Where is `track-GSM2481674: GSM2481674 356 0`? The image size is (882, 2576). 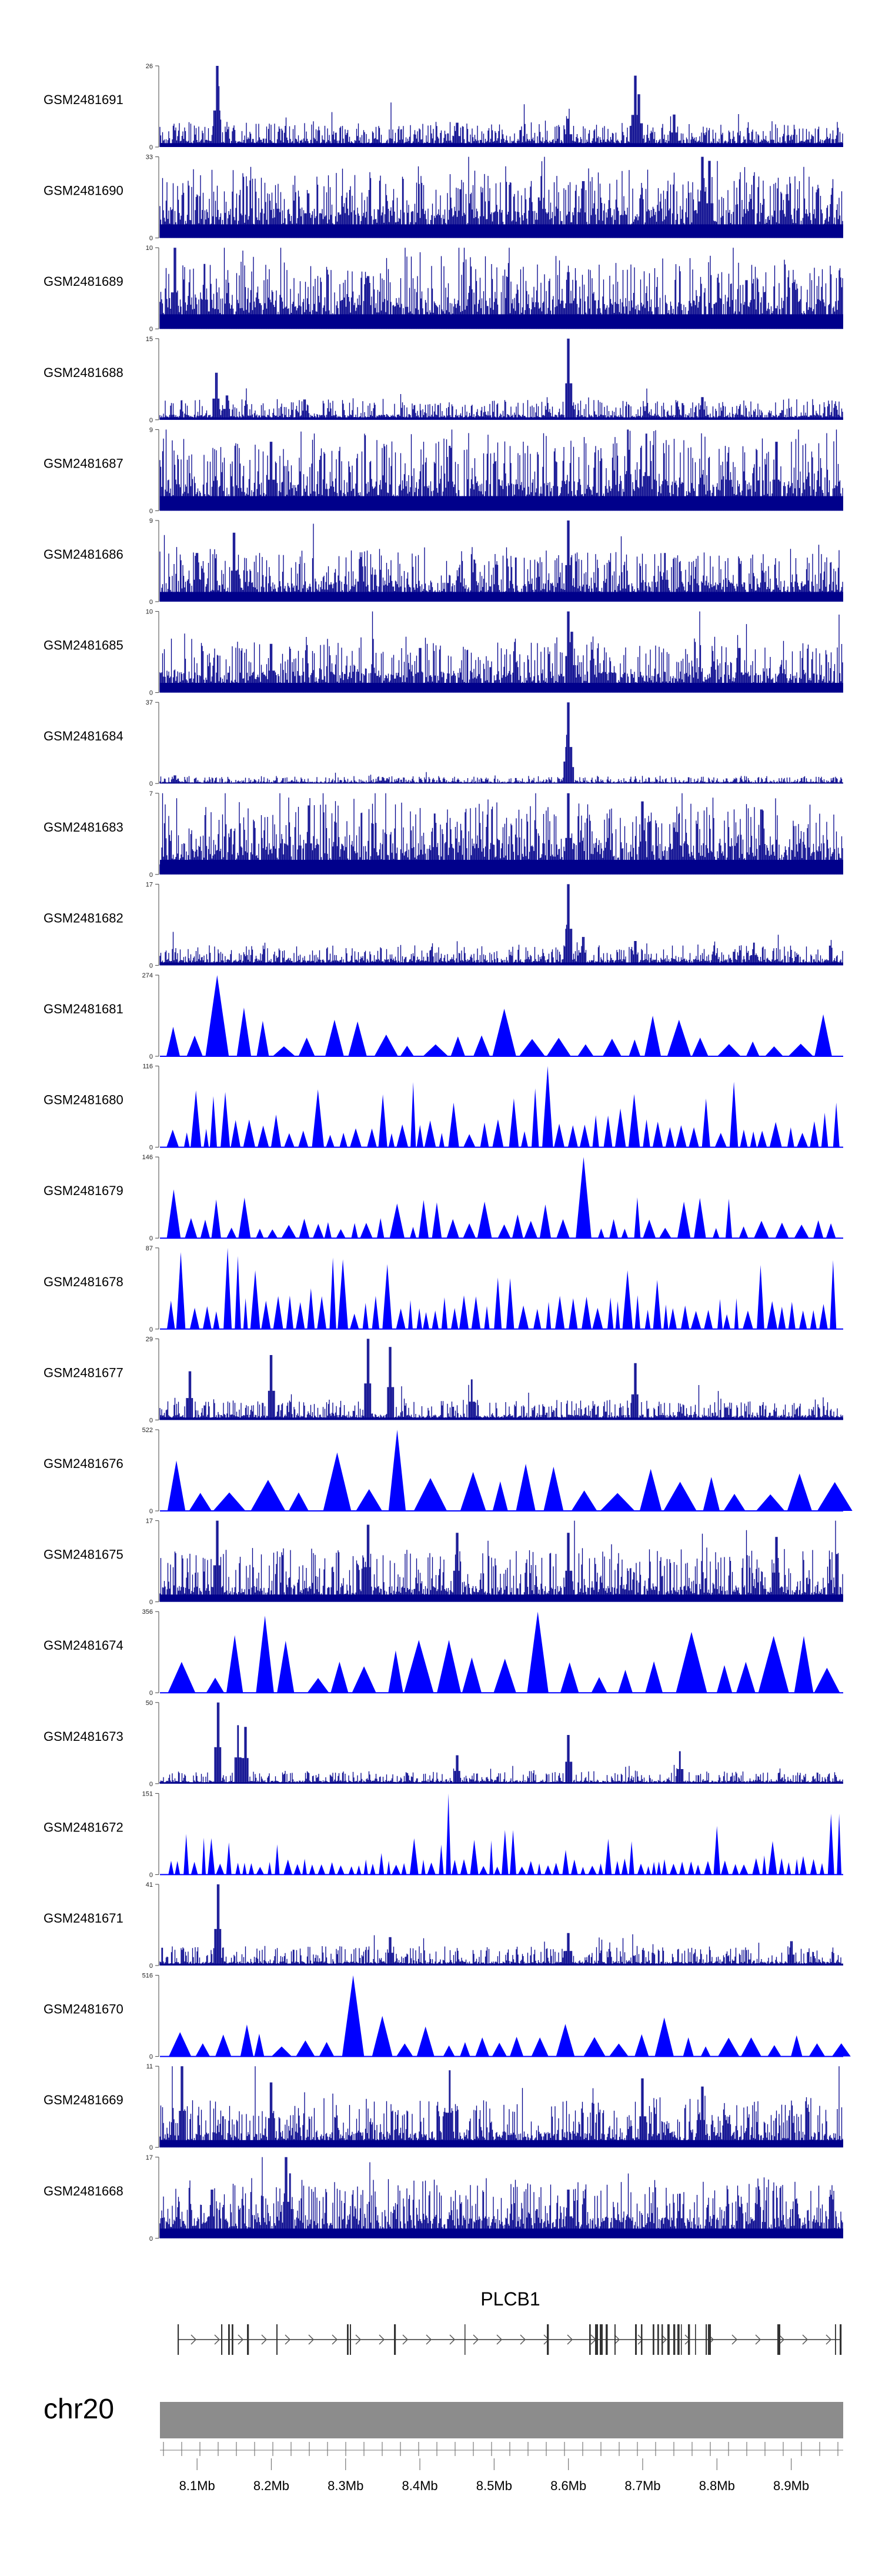 track-GSM2481674: GSM2481674 356 0 is located at coordinates (443, 1653).